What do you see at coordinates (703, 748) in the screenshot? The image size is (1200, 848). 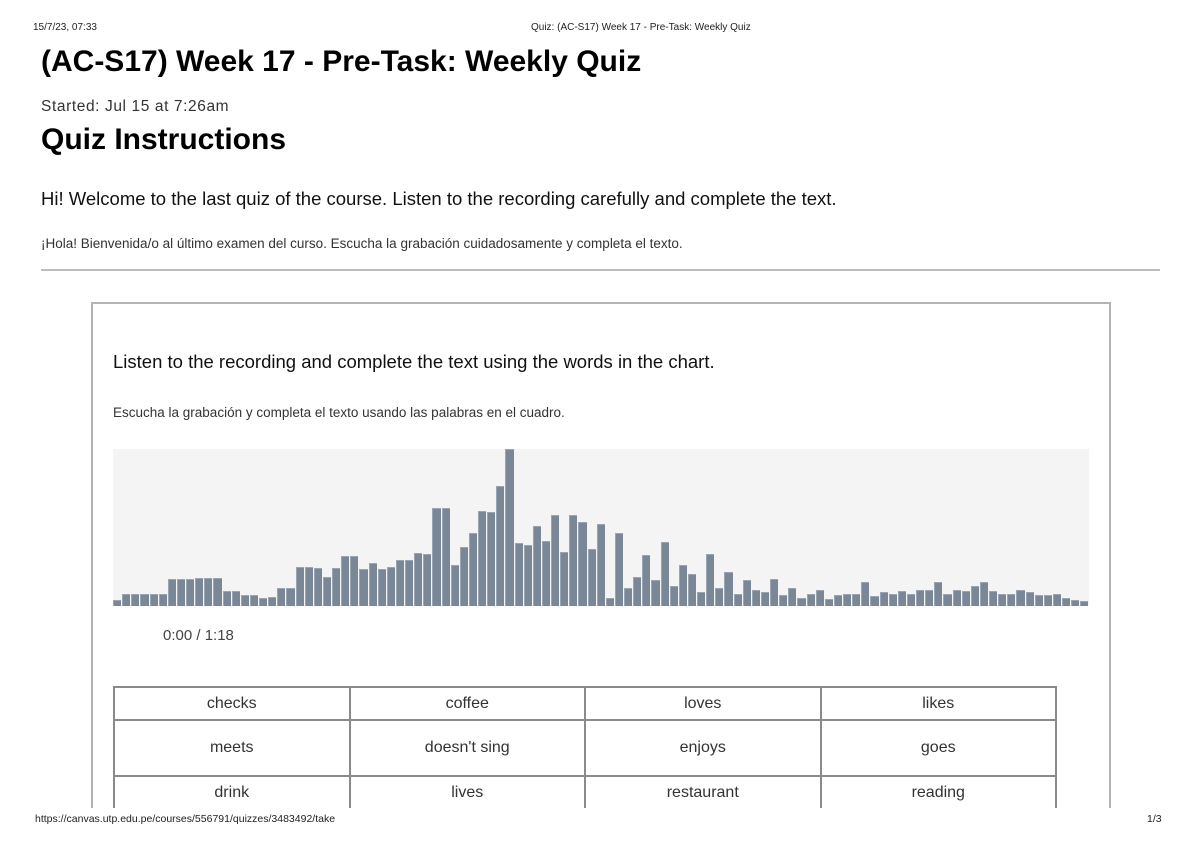 I see `word-bank-cell: enjoys` at bounding box center [703, 748].